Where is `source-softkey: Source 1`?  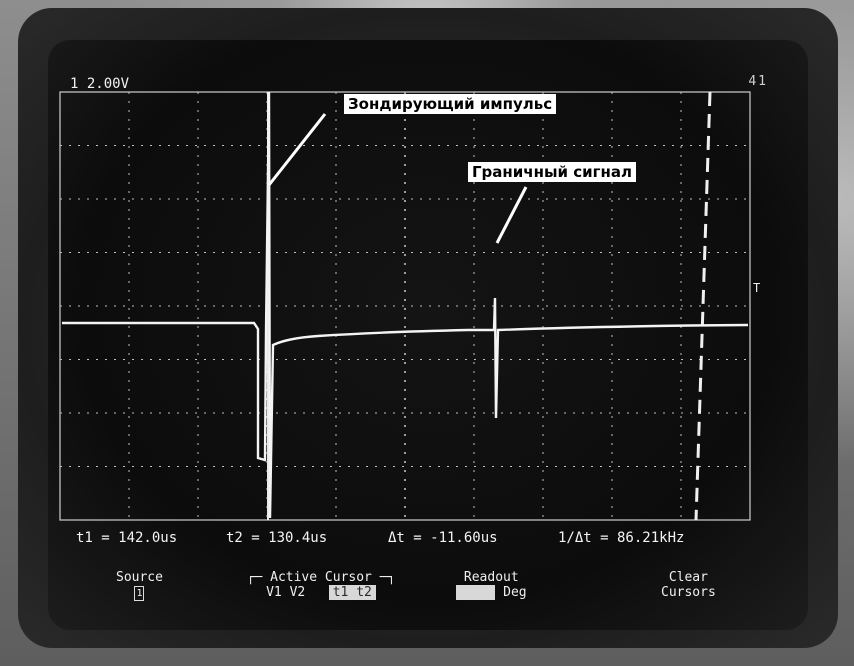 source-softkey: Source 1 is located at coordinates (139, 585).